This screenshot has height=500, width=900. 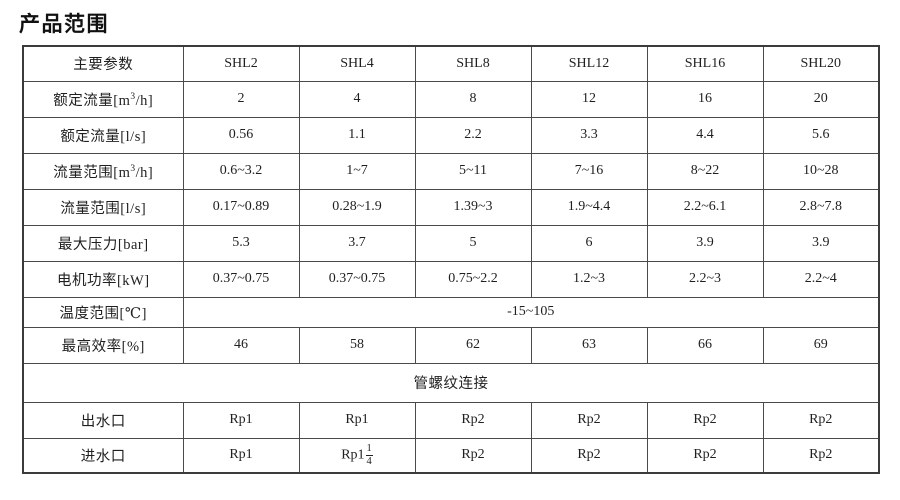 What do you see at coordinates (473, 63) in the screenshot?
I see `model-header-cell: SHL8` at bounding box center [473, 63].